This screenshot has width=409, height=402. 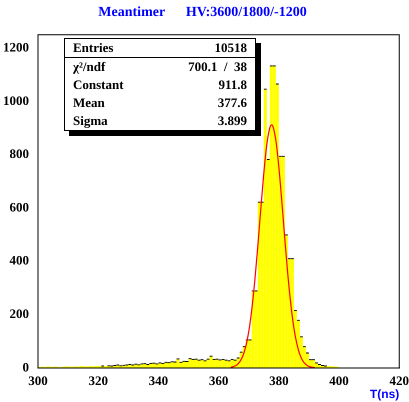 I want to click on y-tick-label: 800, so click(x=19, y=154).